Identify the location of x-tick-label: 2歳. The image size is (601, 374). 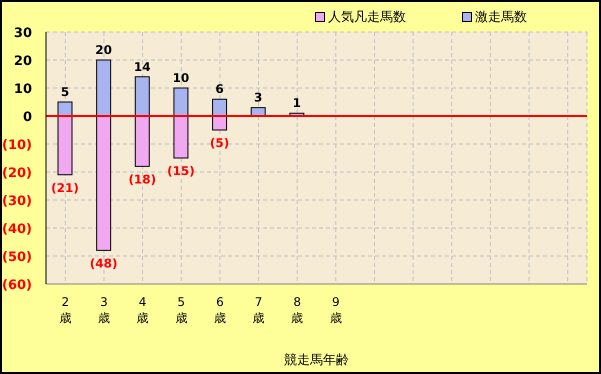
(65, 310).